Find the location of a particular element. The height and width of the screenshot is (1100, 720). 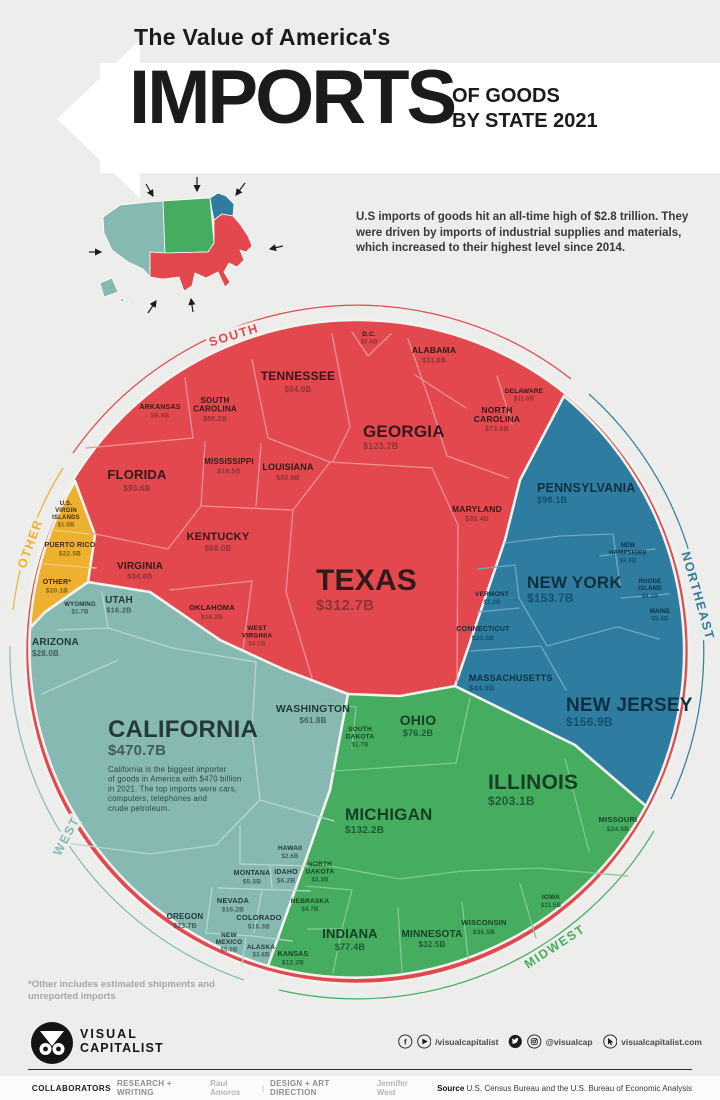

state-value: $16.2B is located at coordinates (119, 610).